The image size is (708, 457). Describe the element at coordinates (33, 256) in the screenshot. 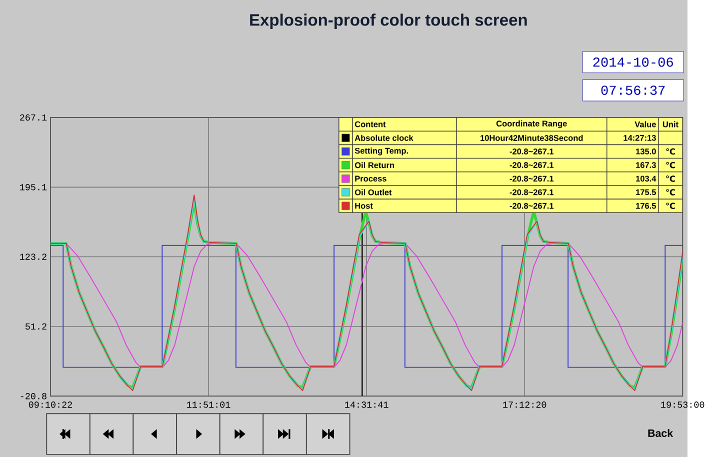

I see `y-tick-label: 123.2` at that location.